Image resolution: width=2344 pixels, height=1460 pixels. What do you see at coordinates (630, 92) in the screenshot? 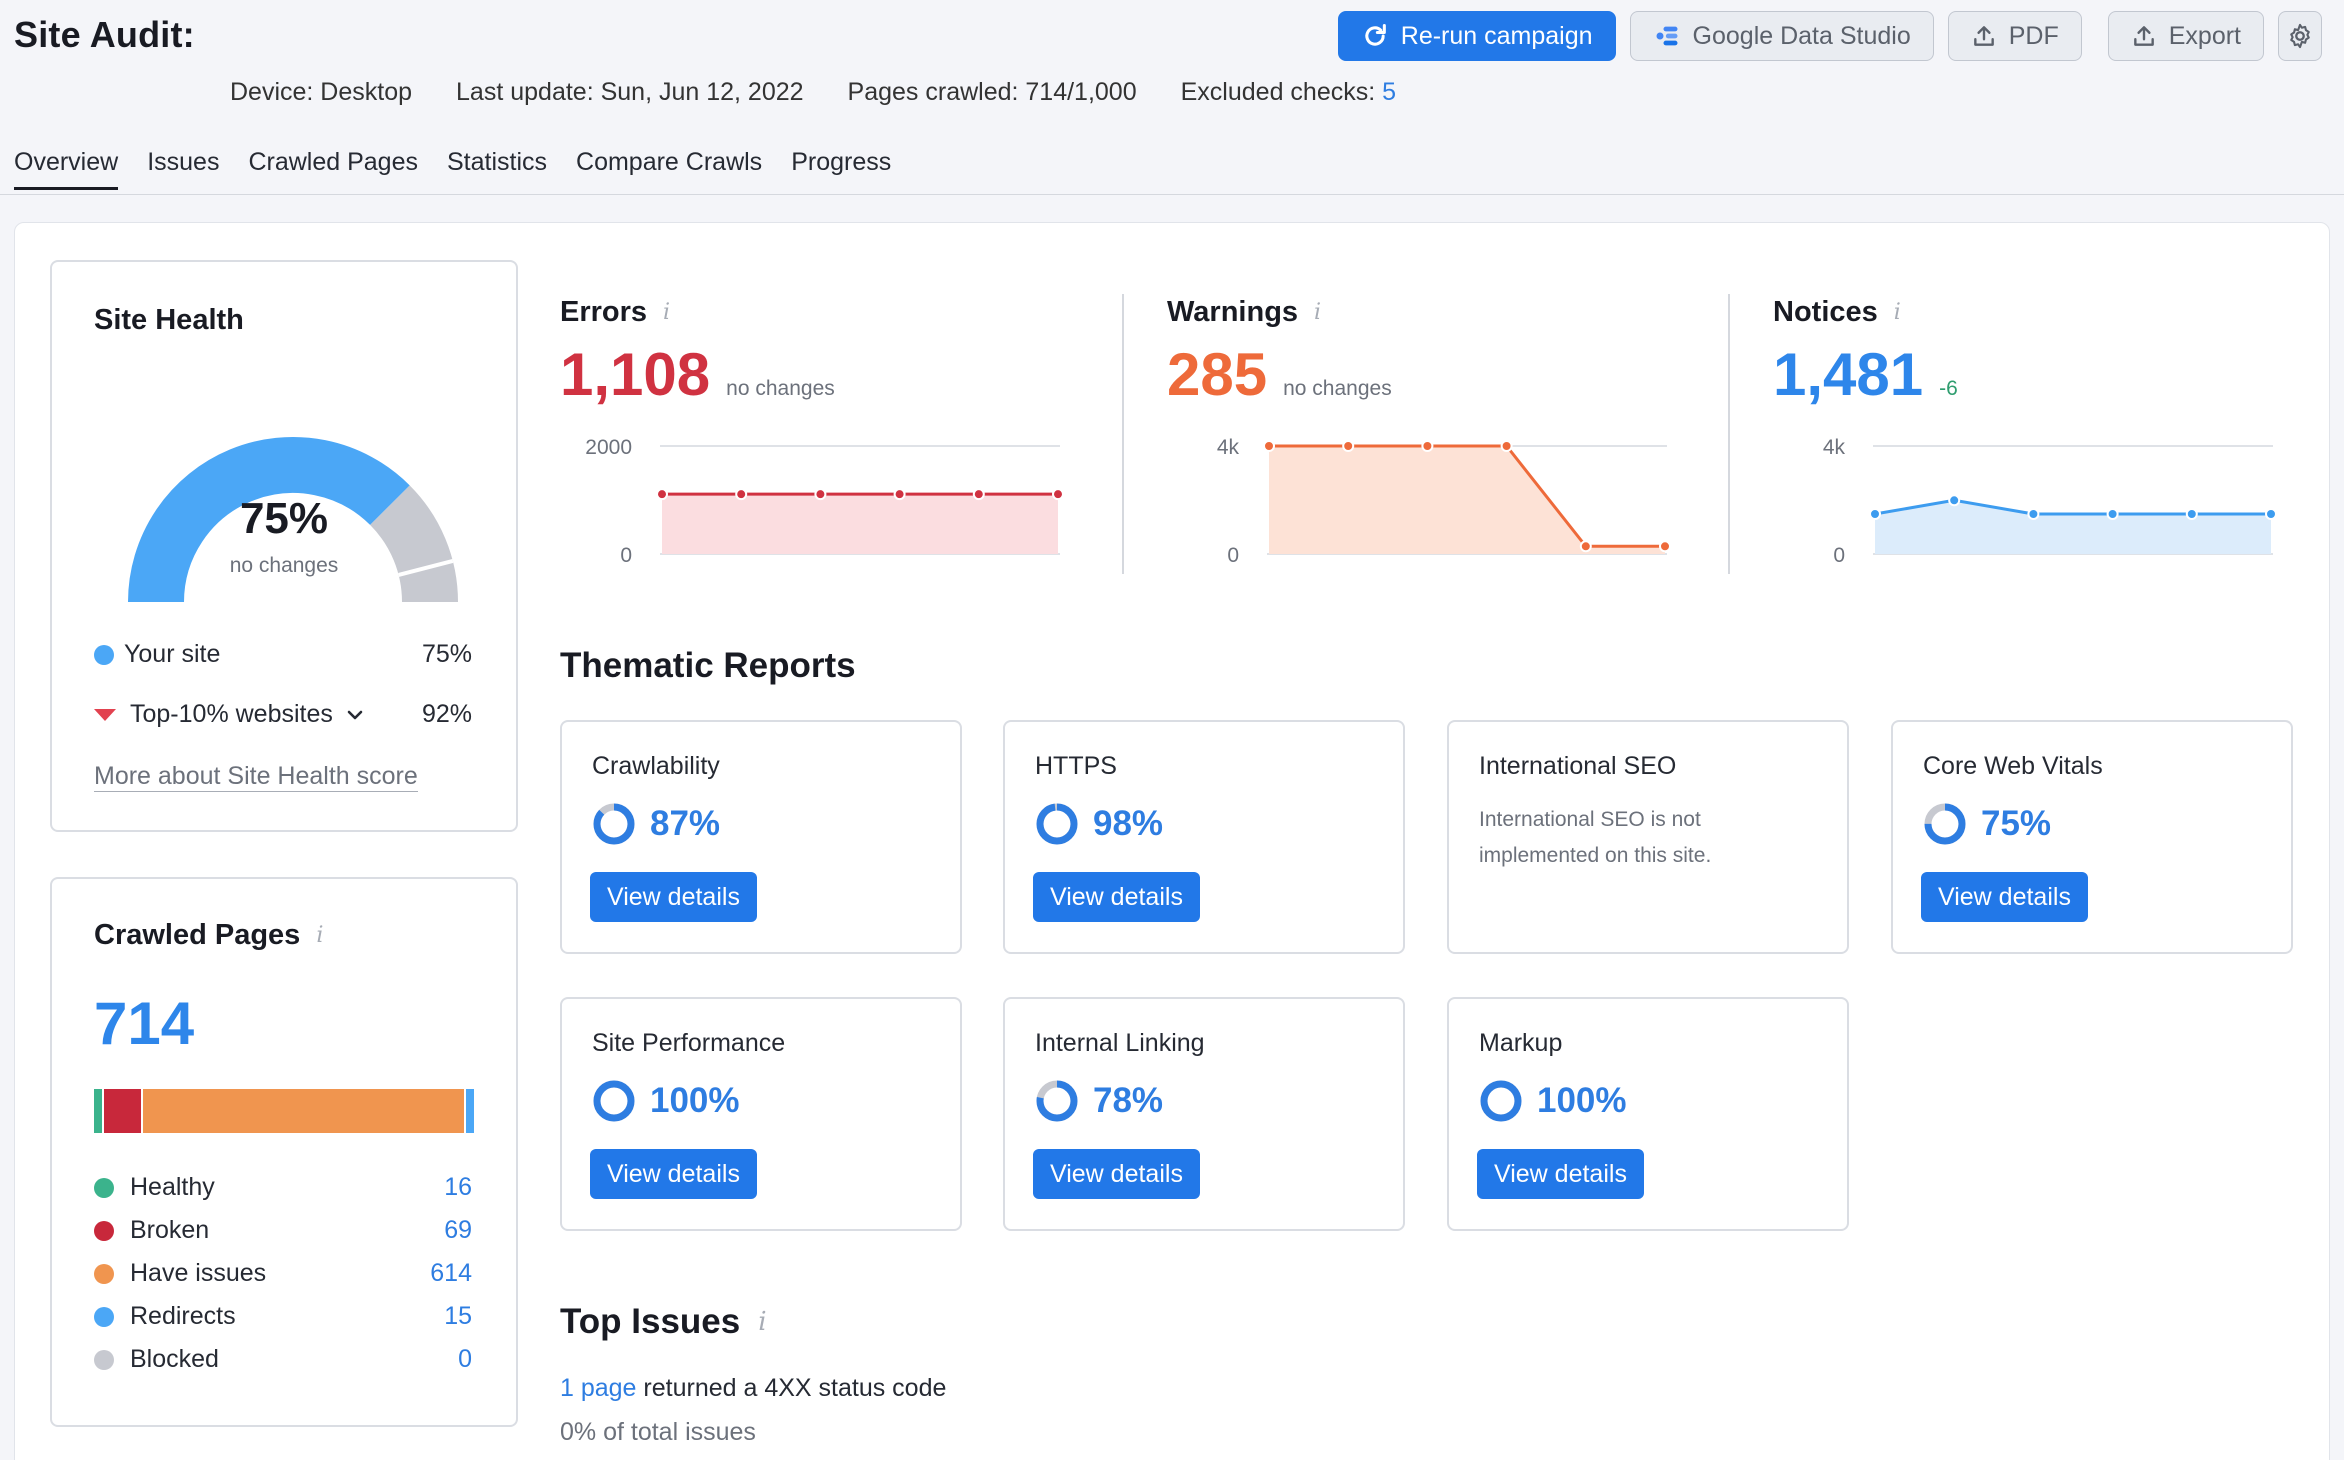
I see `last-update: Last update: Sun, Jun 12, 2022` at bounding box center [630, 92].